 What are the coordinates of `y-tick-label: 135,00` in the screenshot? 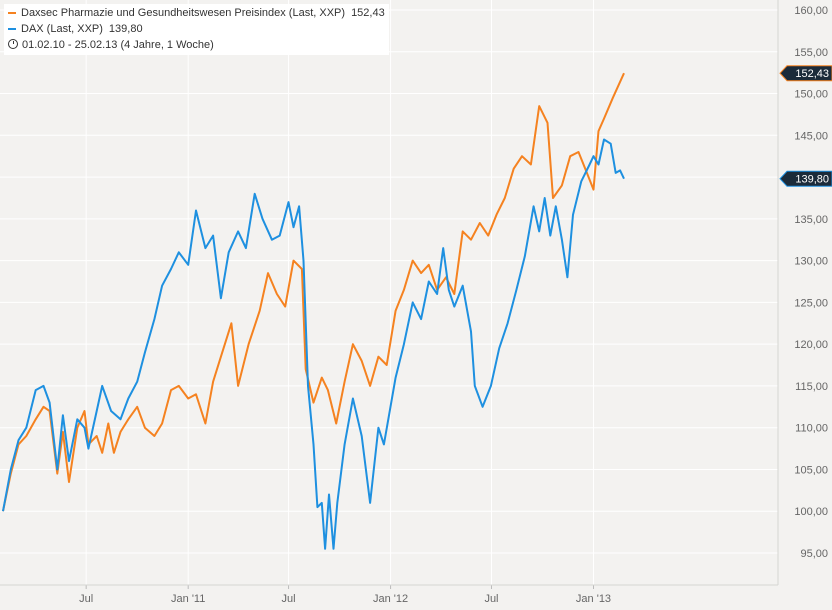 It's located at (811, 220).